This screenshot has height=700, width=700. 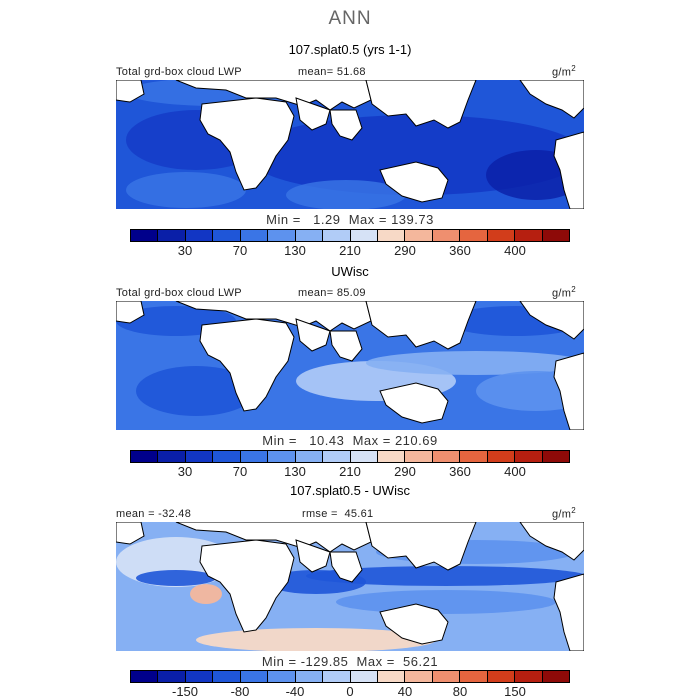 What do you see at coordinates (350, 18) in the screenshot?
I see `figure-title: ANN` at bounding box center [350, 18].